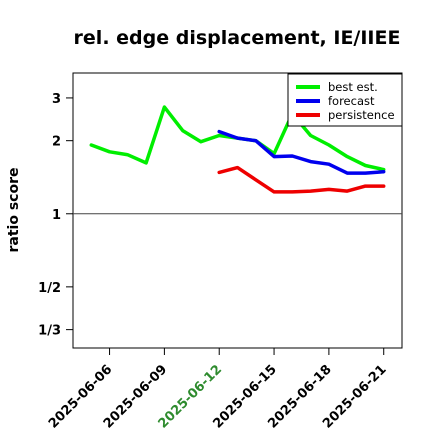 This screenshot has width=440, height=440. What do you see at coordinates (301, 179) in the screenshot?
I see `series-line-persistence` at bounding box center [301, 179].